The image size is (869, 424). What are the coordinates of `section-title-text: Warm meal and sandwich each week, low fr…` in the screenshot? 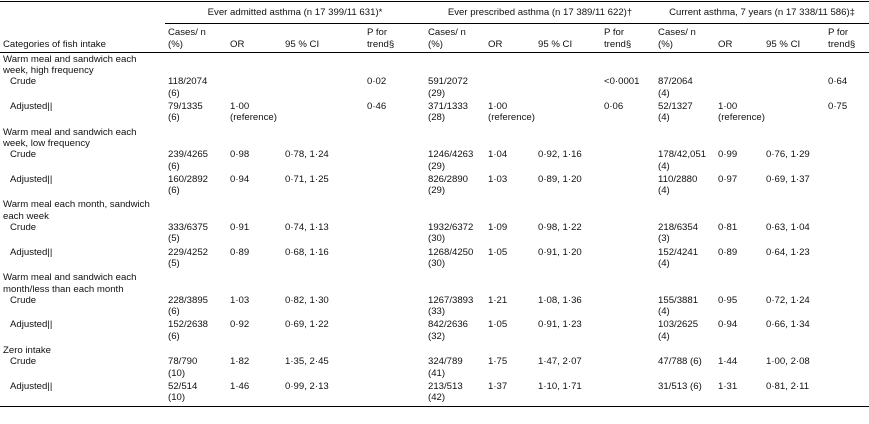 It's located at (70, 137).